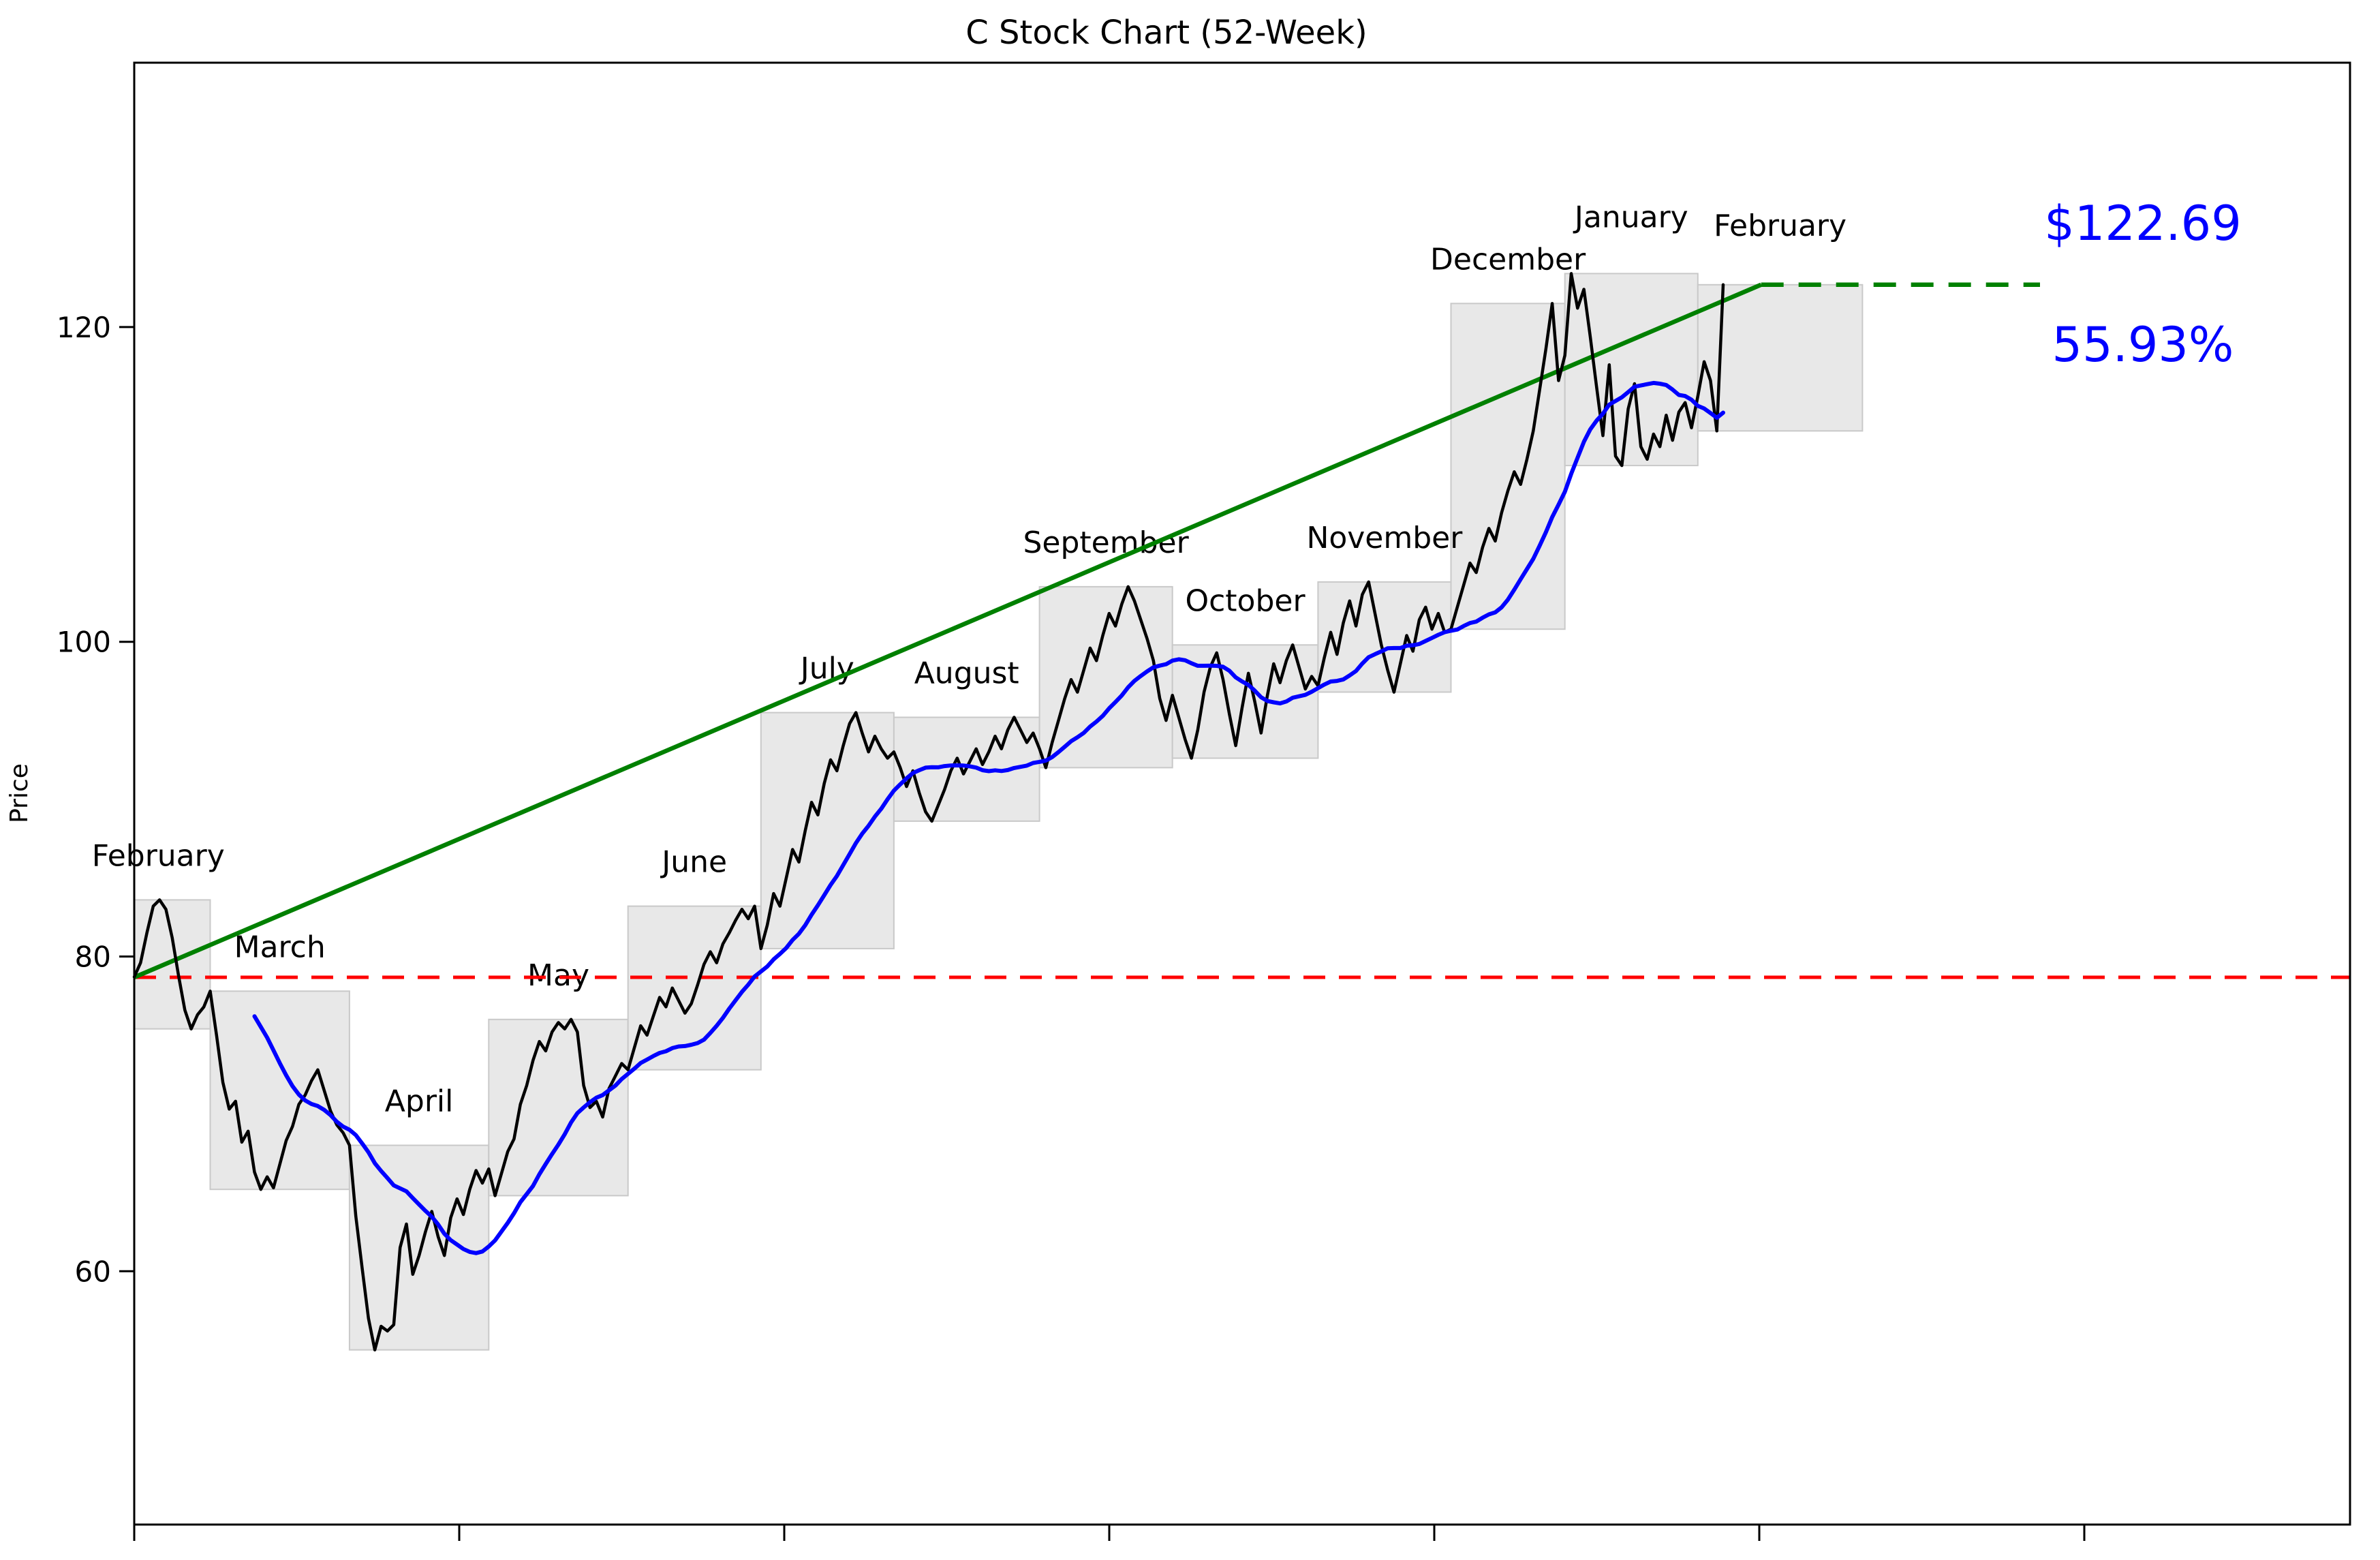 The height and width of the screenshot is (1560, 2380). What do you see at coordinates (1245, 600) in the screenshot?
I see `month-label-october: October` at bounding box center [1245, 600].